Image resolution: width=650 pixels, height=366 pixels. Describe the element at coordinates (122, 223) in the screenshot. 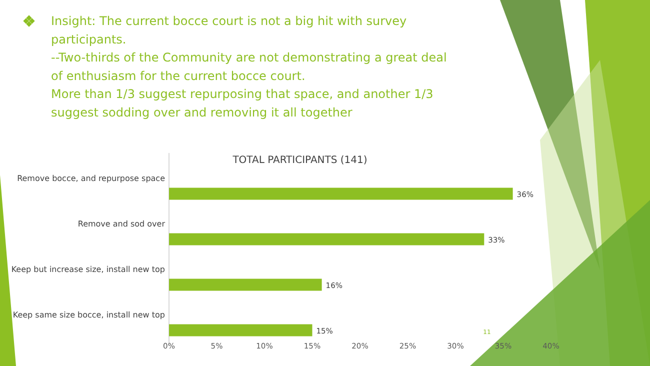

I see `y-tick-label: Remove and sod over` at that location.